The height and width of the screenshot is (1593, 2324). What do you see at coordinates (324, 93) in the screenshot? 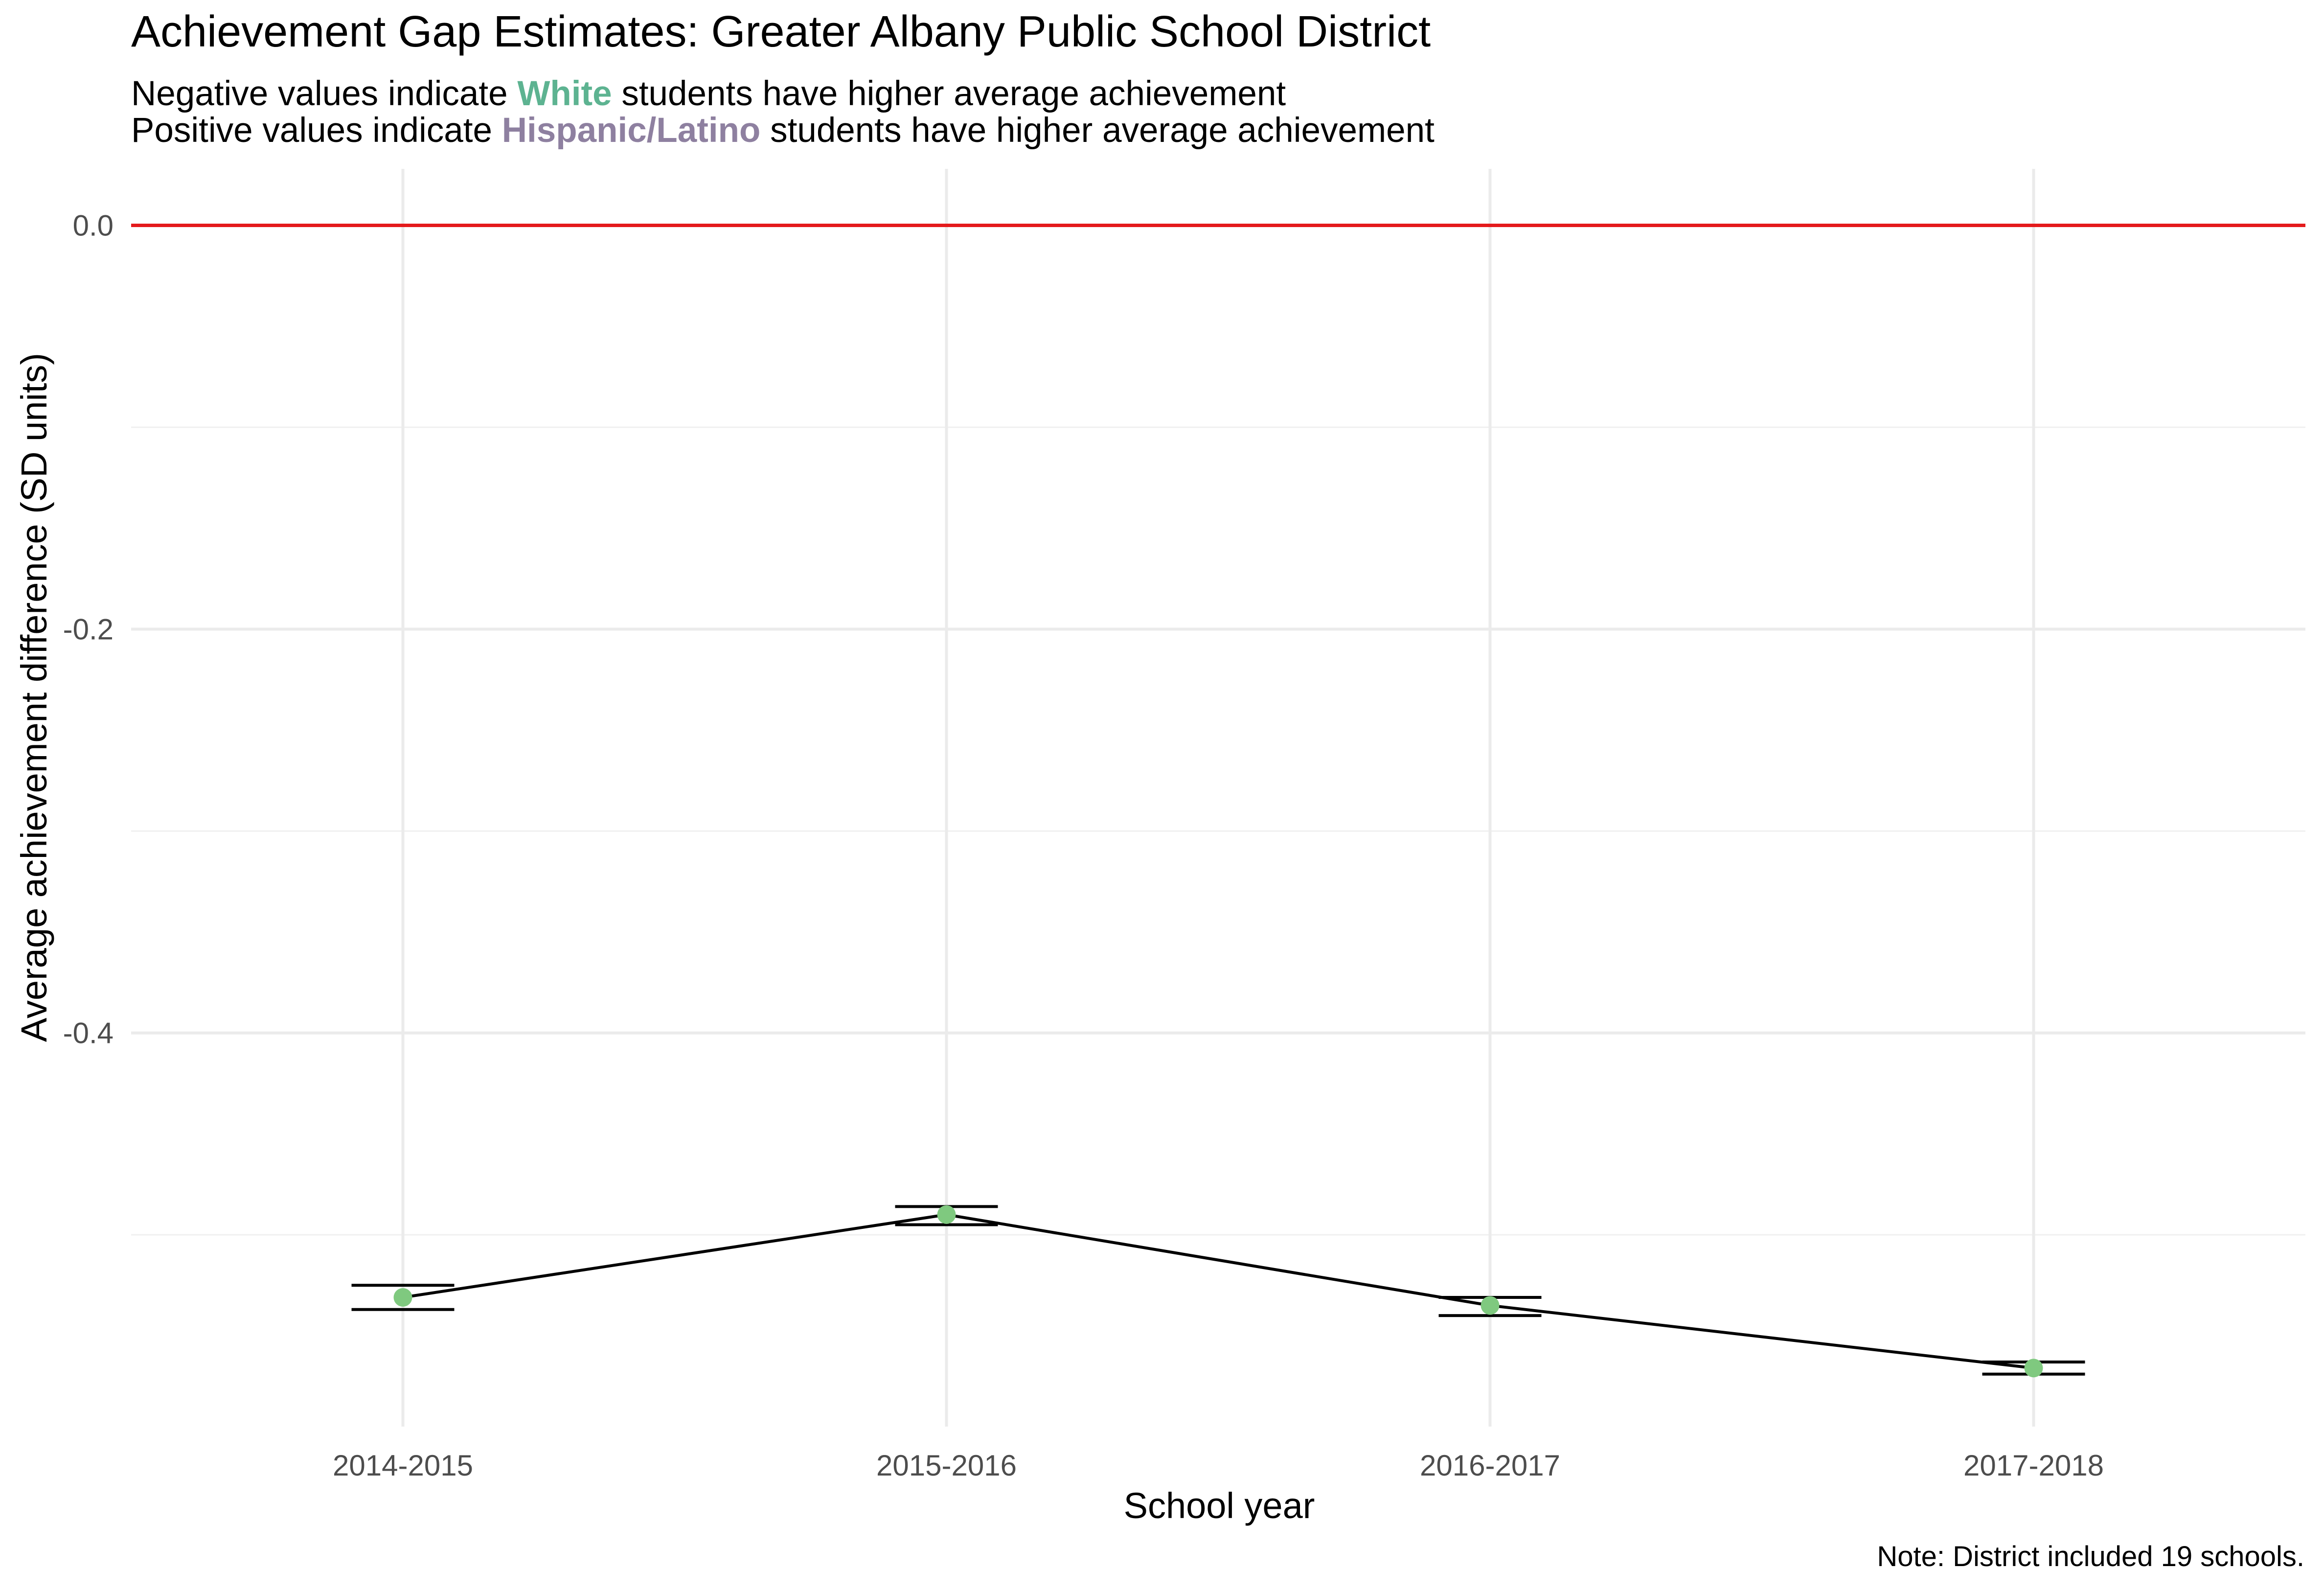
I see `subtitle-text: Negative values indicate` at bounding box center [324, 93].